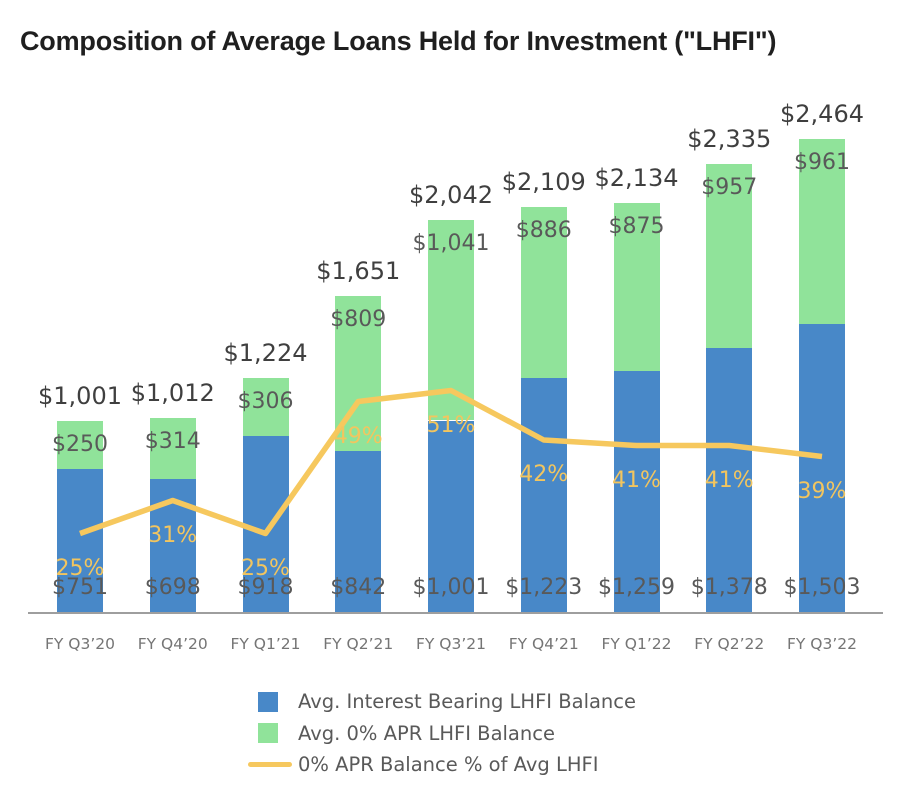  I want to click on x-axis-category-label: FY Q2’21, so click(358, 644).